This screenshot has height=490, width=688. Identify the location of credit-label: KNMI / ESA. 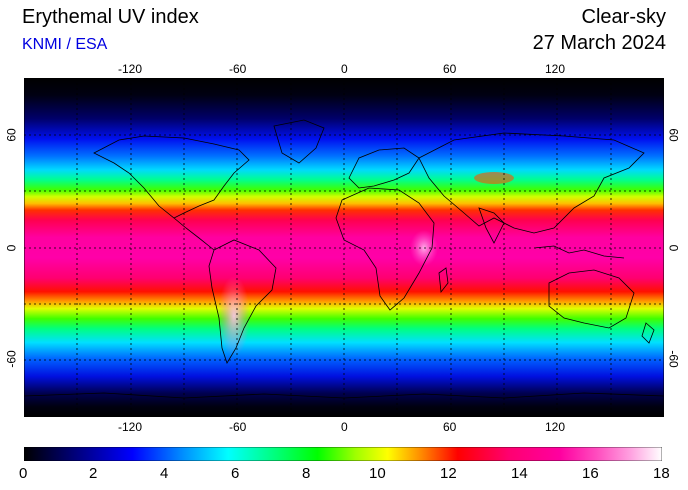
(65, 44).